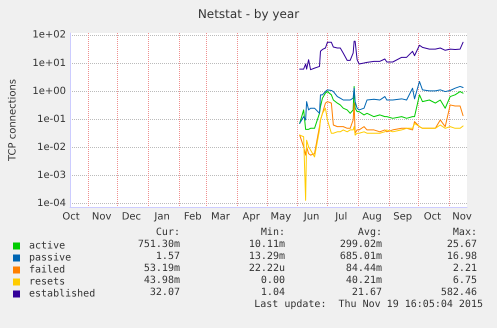  Describe the element at coordinates (249, 14) in the screenshot. I see `chart-title: Netstat - by year` at that location.